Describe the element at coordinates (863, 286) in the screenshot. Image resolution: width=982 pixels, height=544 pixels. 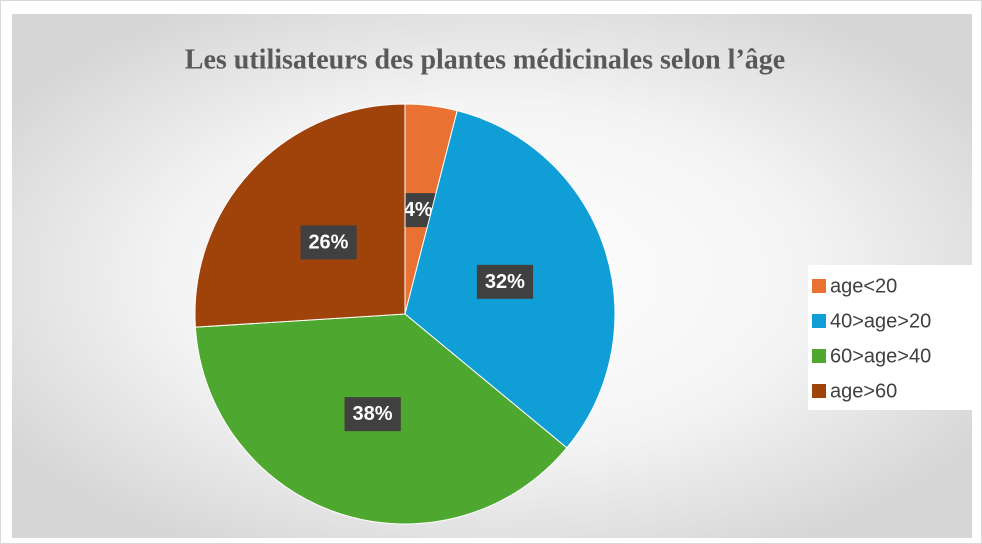
I see `legend-label: age<20` at that location.